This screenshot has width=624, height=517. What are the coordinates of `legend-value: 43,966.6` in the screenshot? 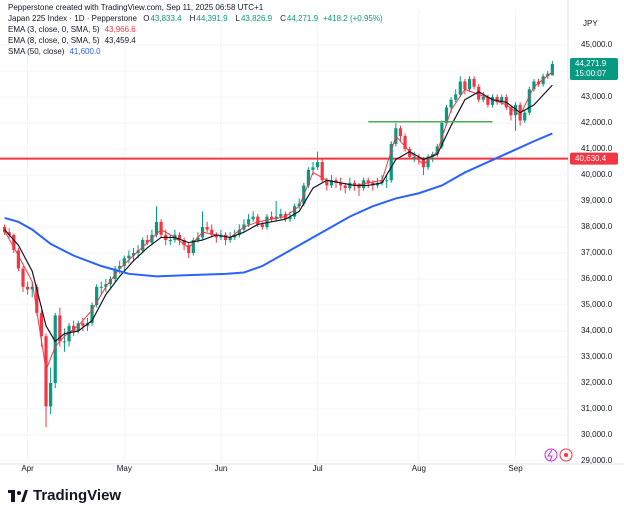 It's located at (120, 29).